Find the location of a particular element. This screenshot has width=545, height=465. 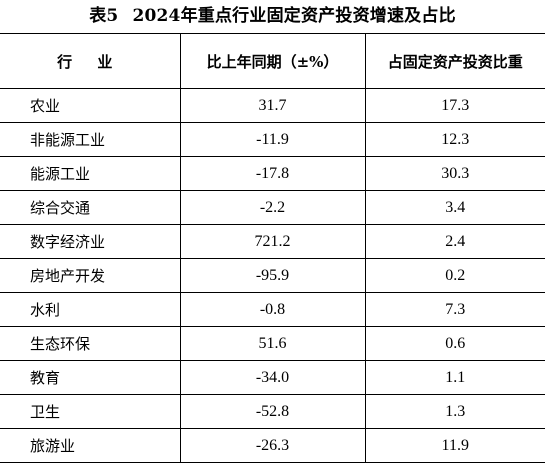

yoy-change-value: -26.3 is located at coordinates (272, 445).